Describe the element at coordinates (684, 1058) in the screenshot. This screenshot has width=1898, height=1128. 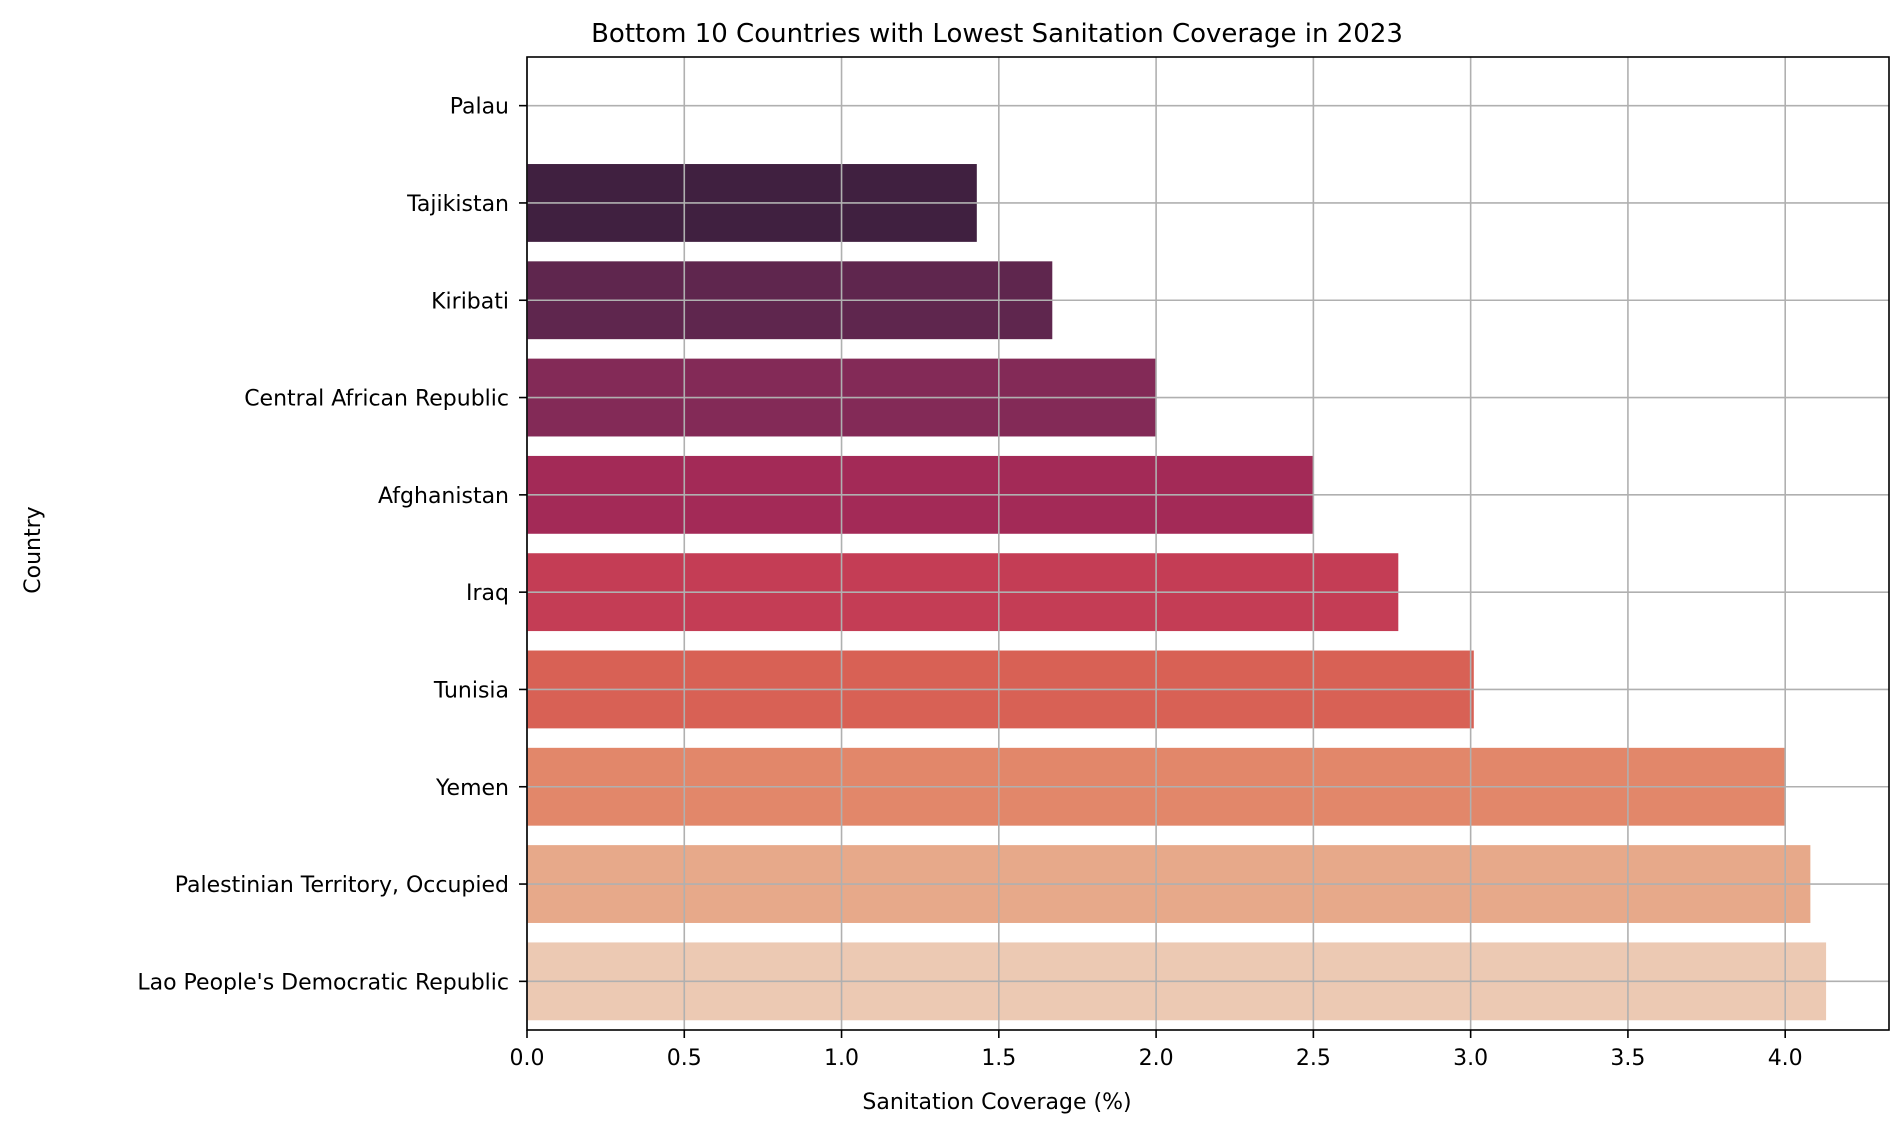
I see `x-tick-label: 0.5` at that location.